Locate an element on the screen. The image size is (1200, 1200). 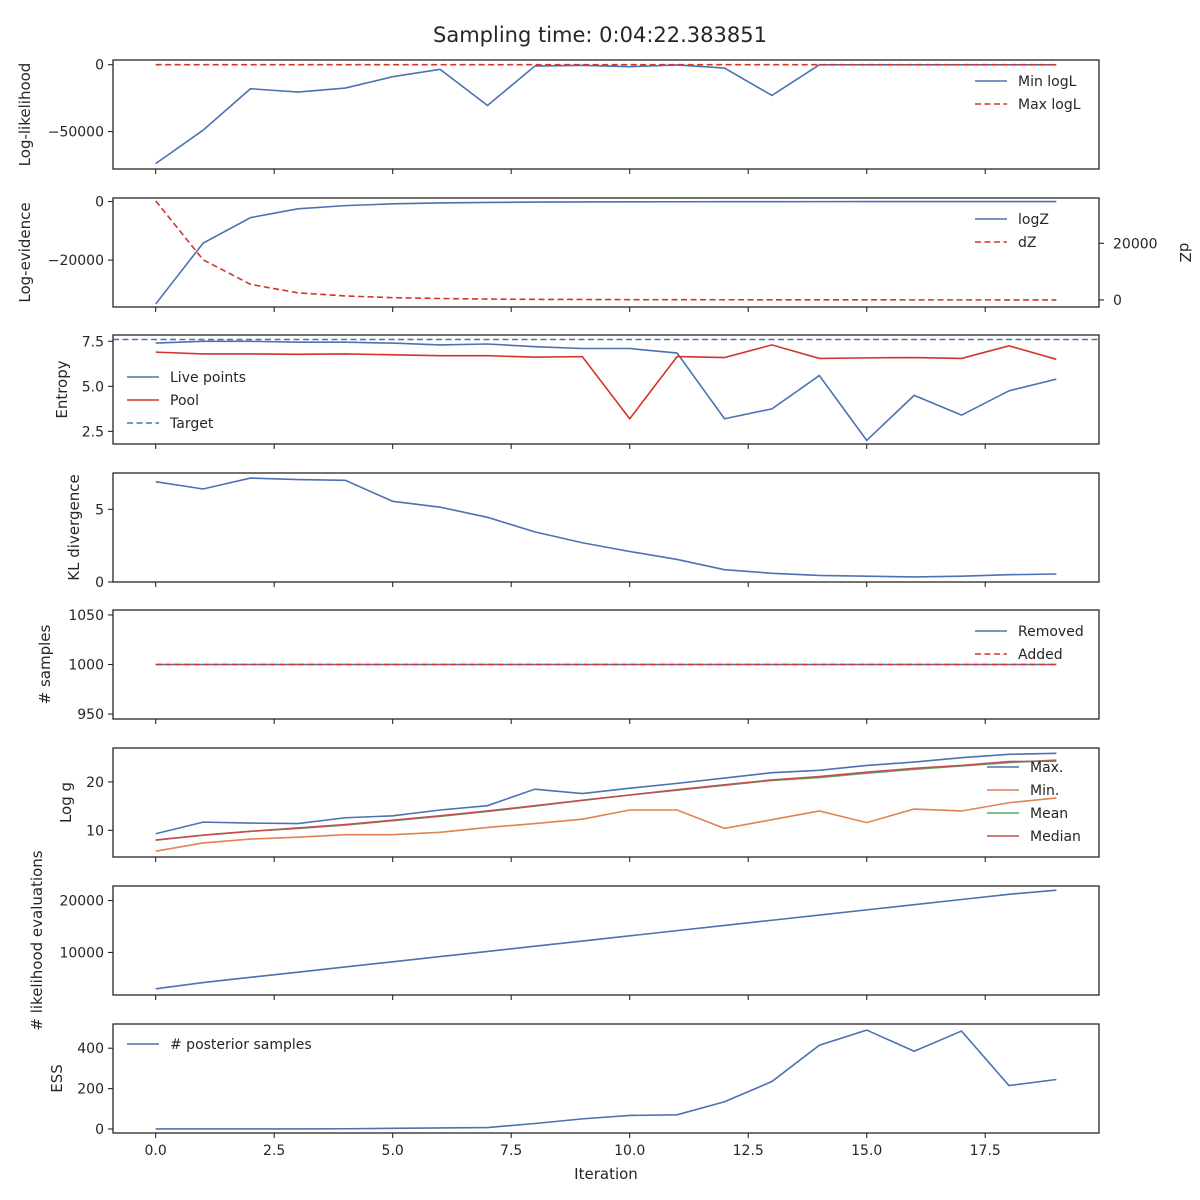
y-right-tick-label: 0 is located at coordinates (1117, 301).